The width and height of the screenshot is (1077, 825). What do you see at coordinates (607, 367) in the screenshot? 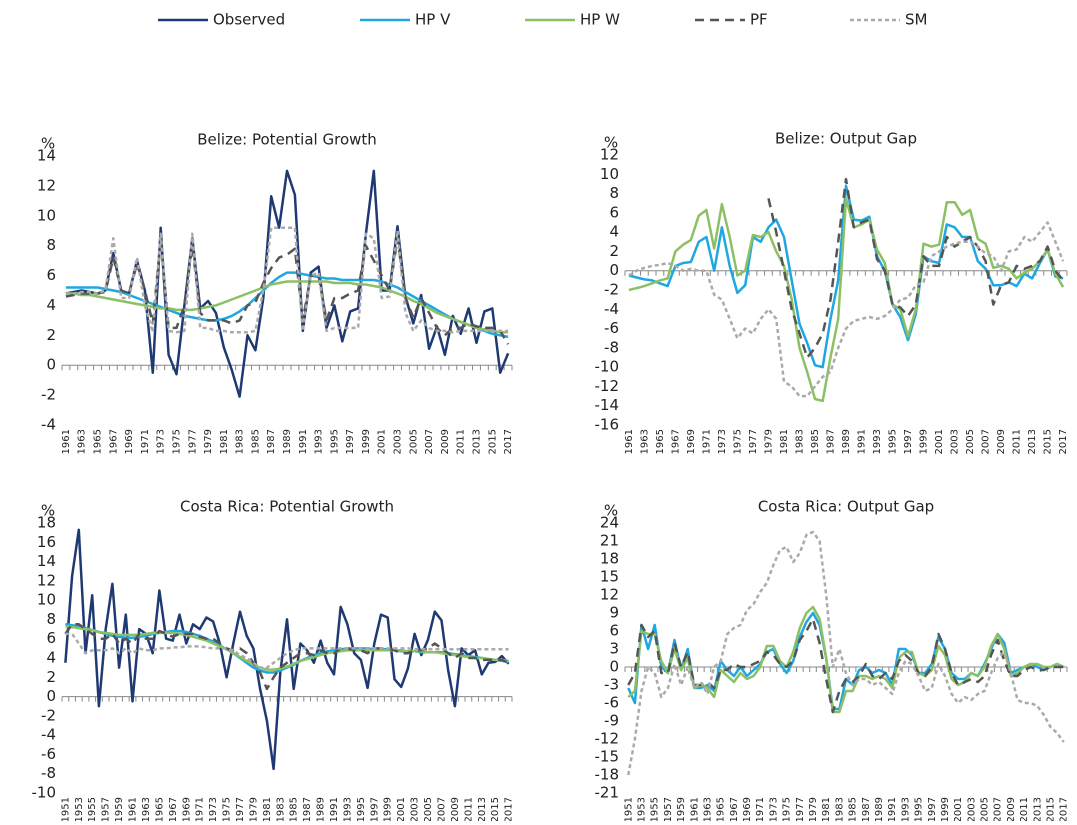
I see `y-tick-label: -10` at bounding box center [607, 367].